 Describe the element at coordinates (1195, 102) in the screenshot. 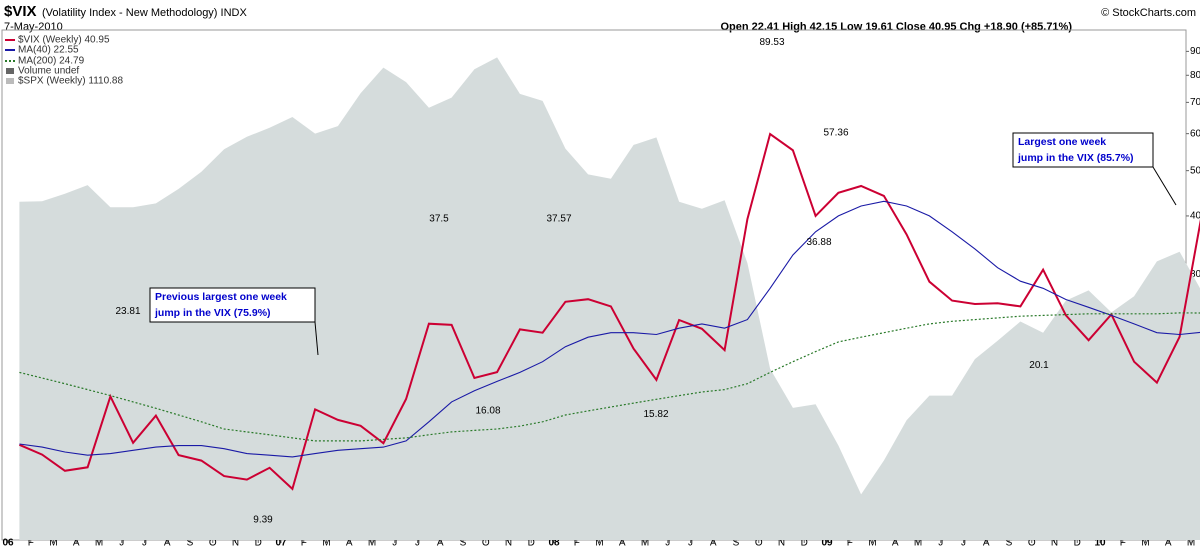

I see `y-tick-label: 70` at that location.